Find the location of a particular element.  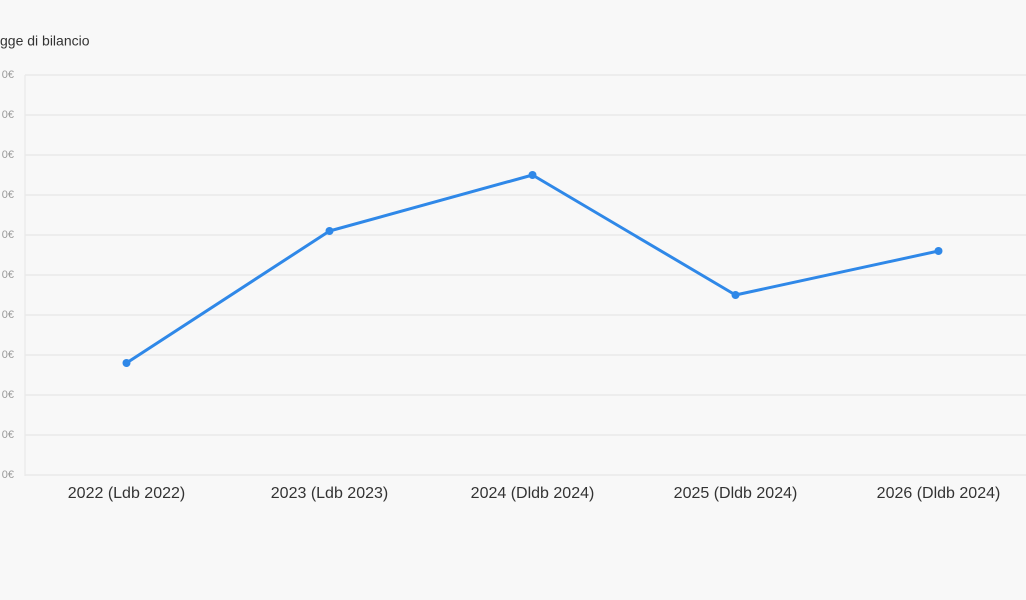

x-tick-label: 2024 (Dldb 2024) is located at coordinates (533, 493).